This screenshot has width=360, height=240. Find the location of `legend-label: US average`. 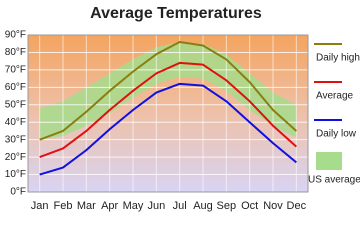

legend-label: US average is located at coordinates (334, 180).